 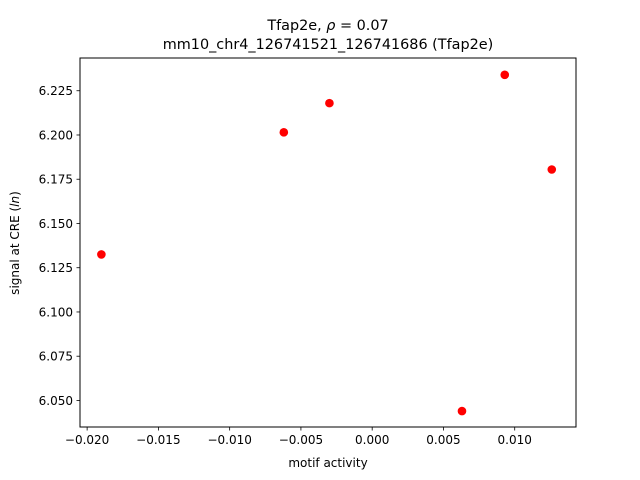 What do you see at coordinates (56, 268) in the screenshot?
I see `y-tick-label: 6.125` at bounding box center [56, 268].